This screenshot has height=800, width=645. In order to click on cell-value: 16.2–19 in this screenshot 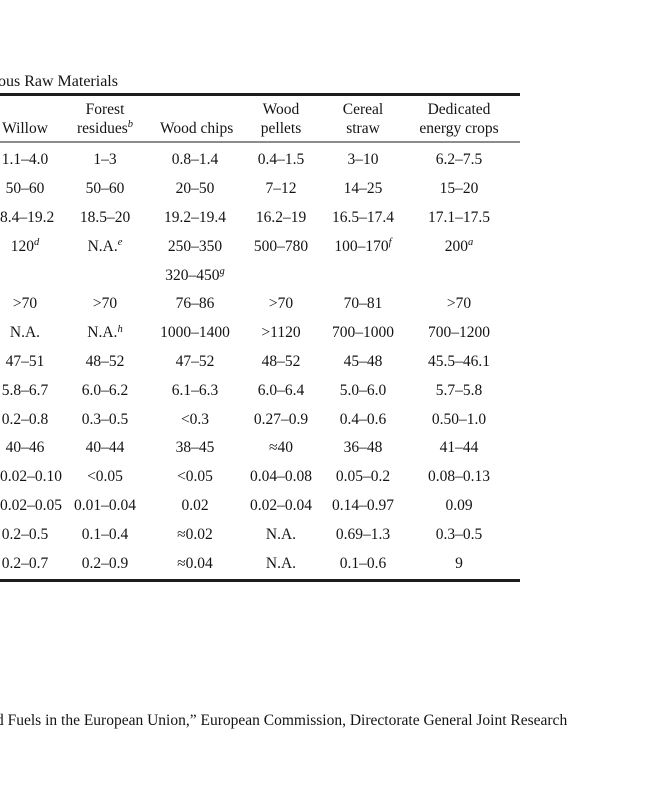, I will do `click(281, 217)`.